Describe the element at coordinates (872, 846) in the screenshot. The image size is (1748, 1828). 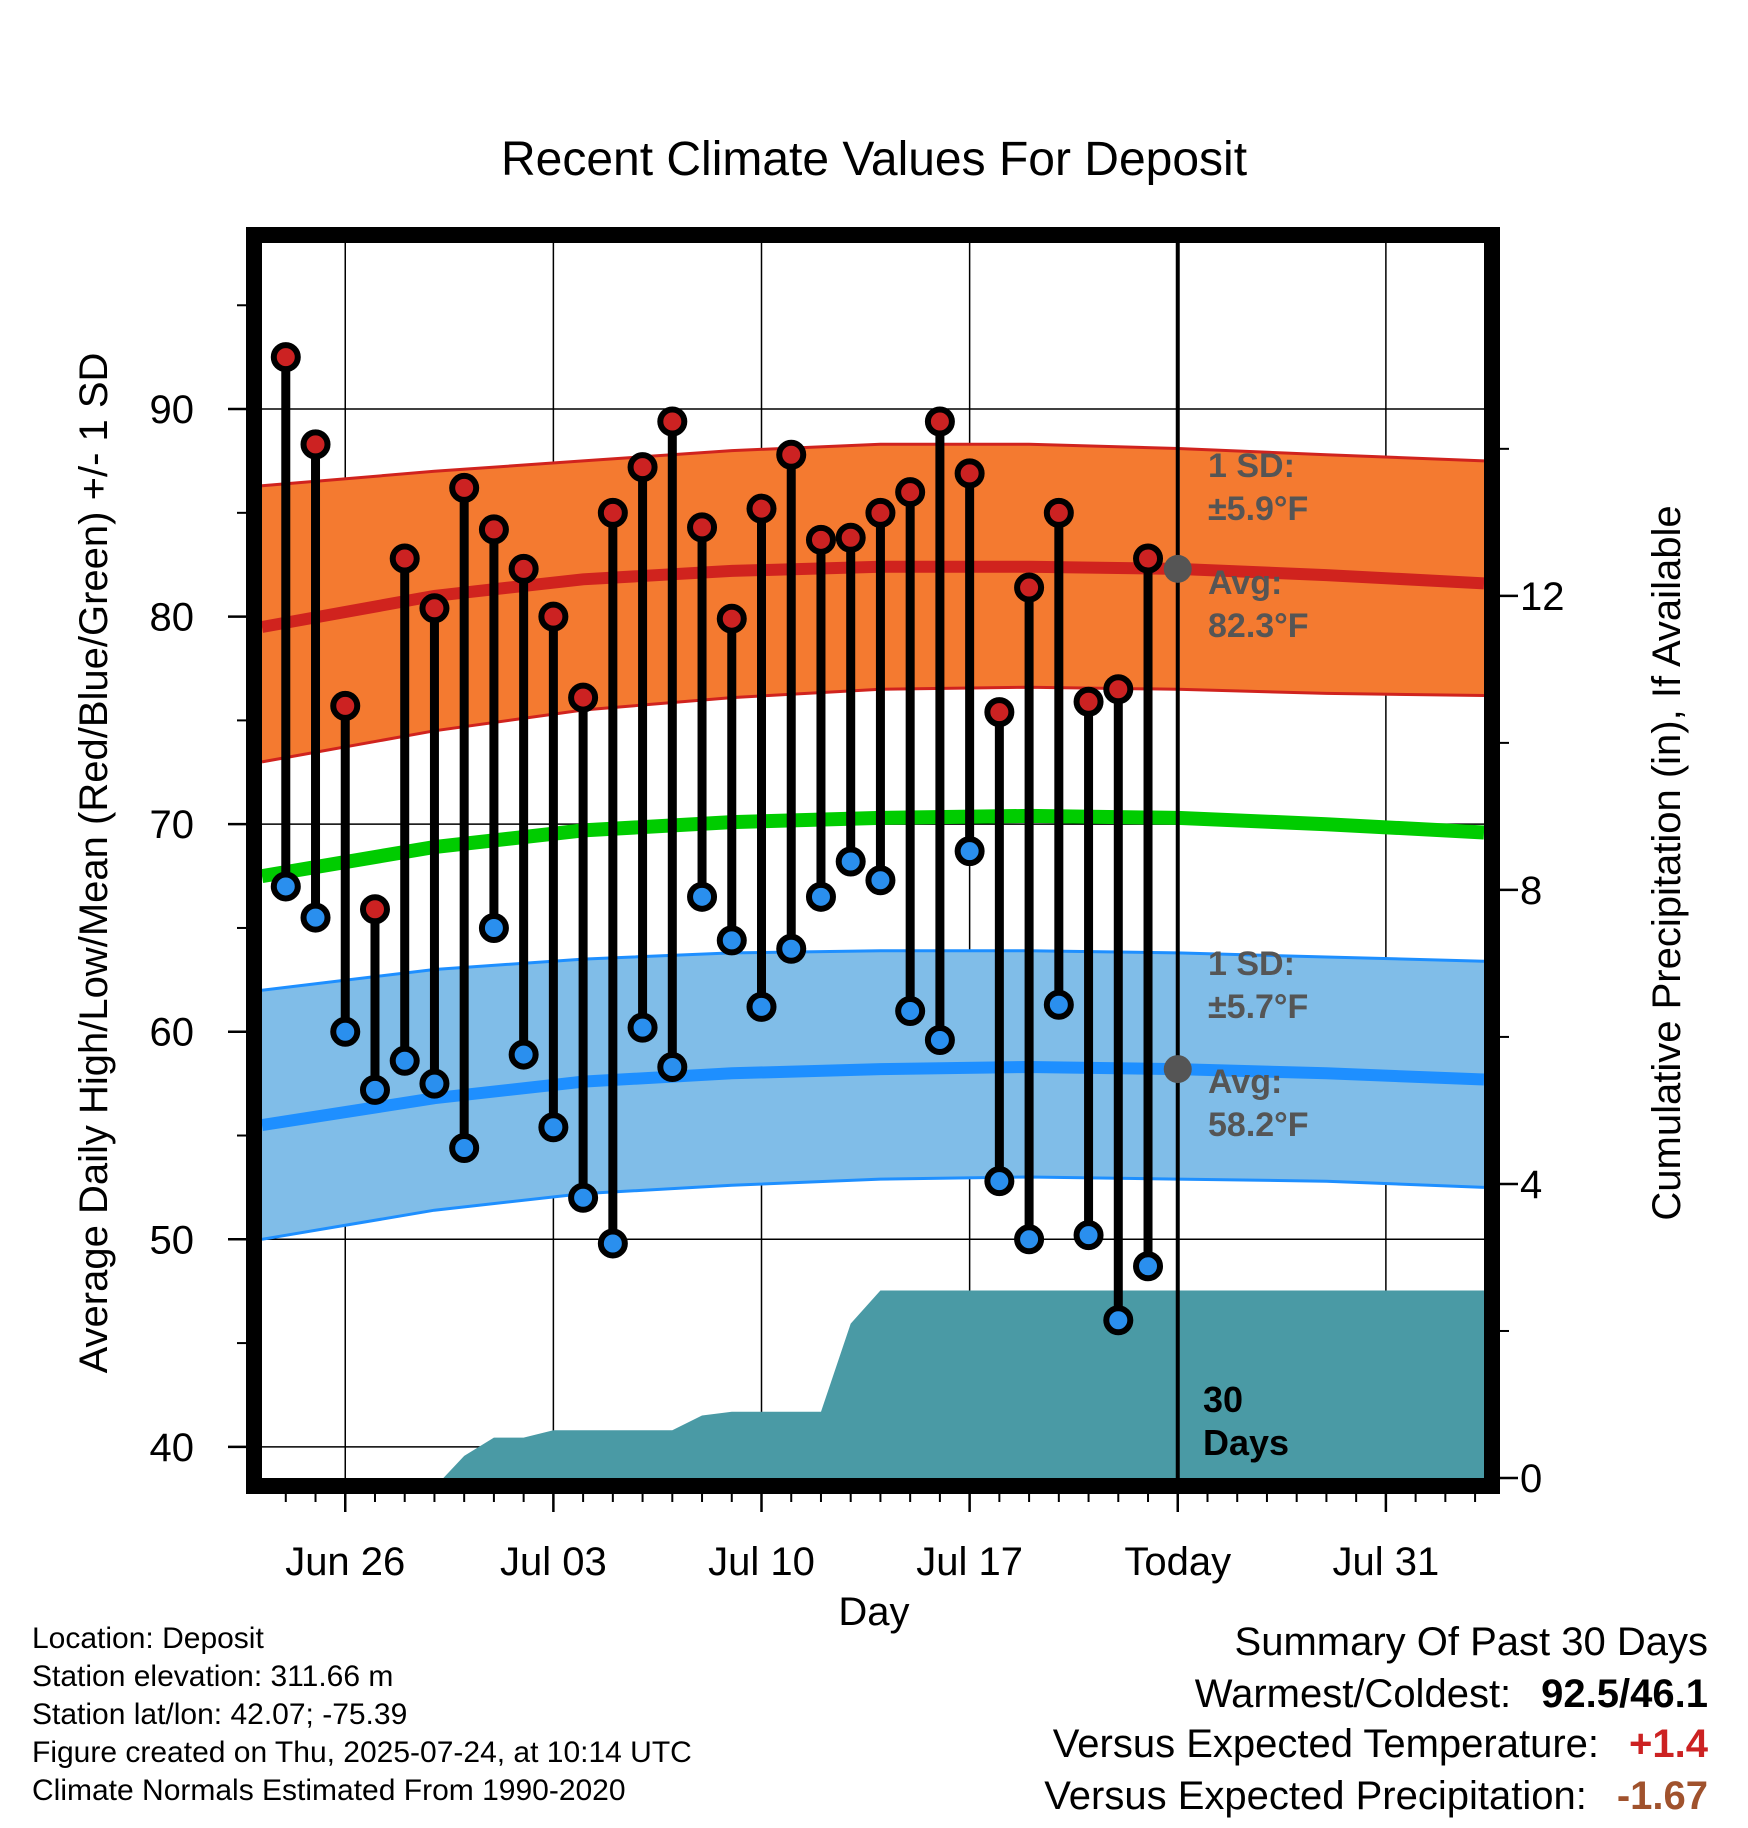
I see `normal-mean-line` at that location.